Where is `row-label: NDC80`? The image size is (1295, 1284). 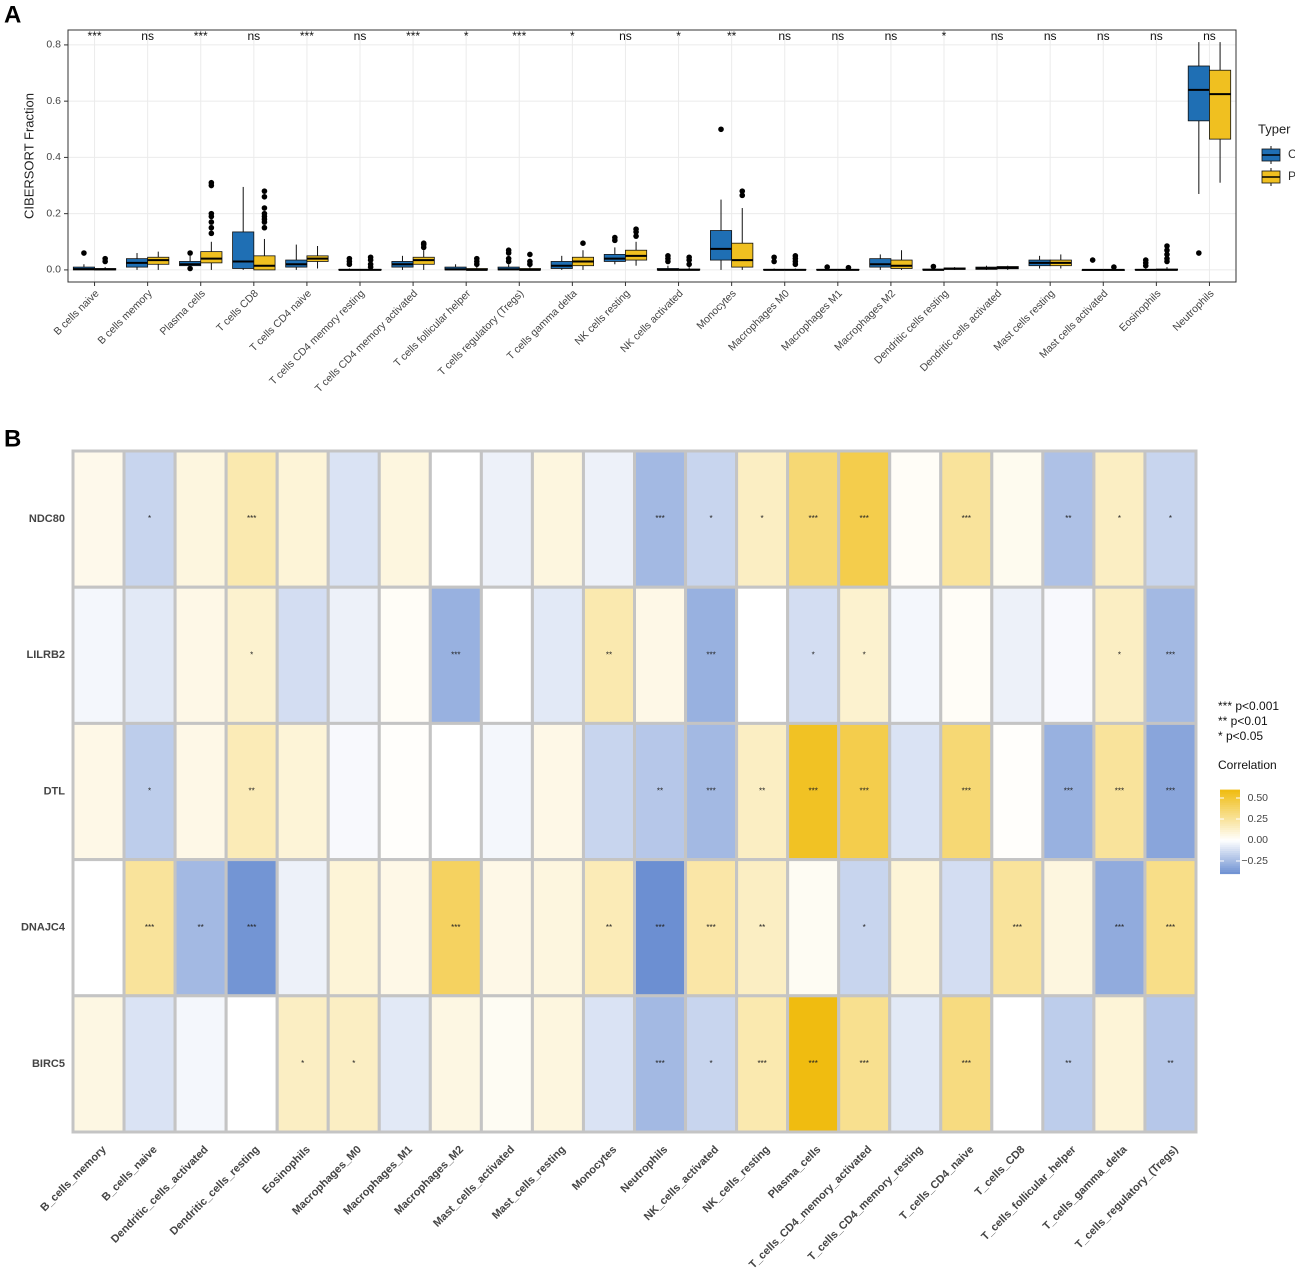
row-label: NDC80 is located at coordinates (47, 519).